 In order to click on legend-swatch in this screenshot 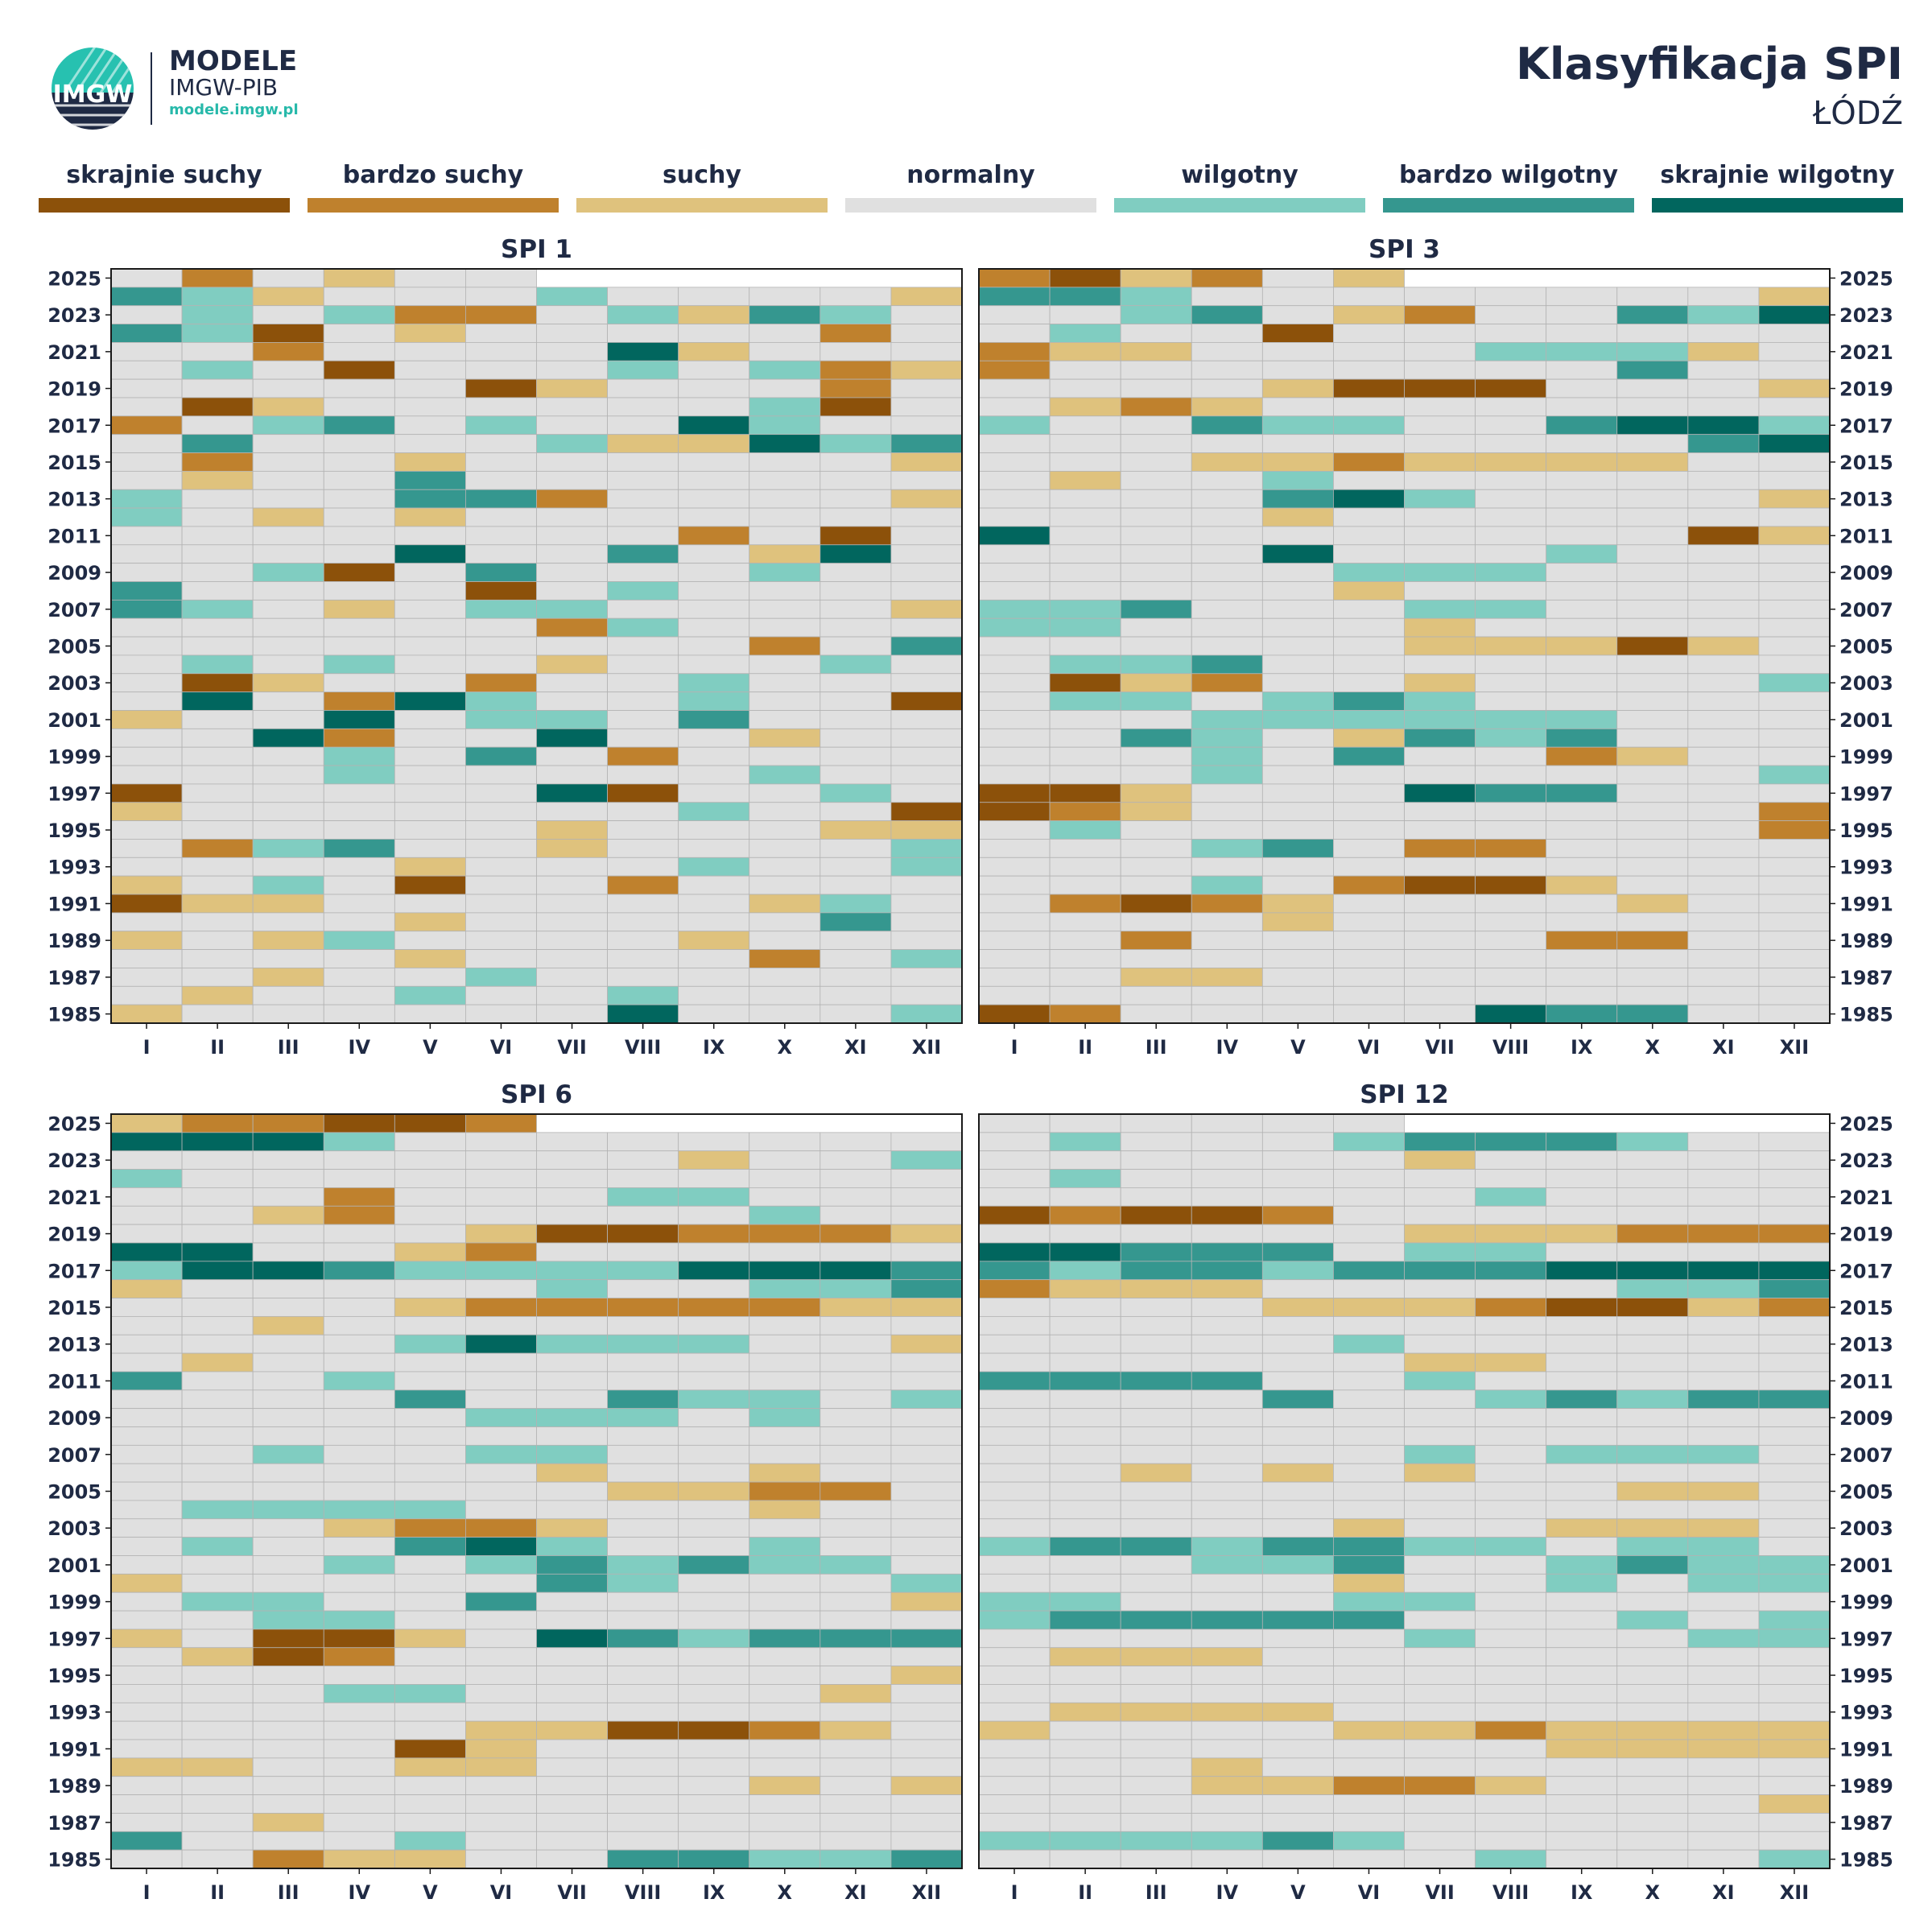, I will do `click(702, 205)`.